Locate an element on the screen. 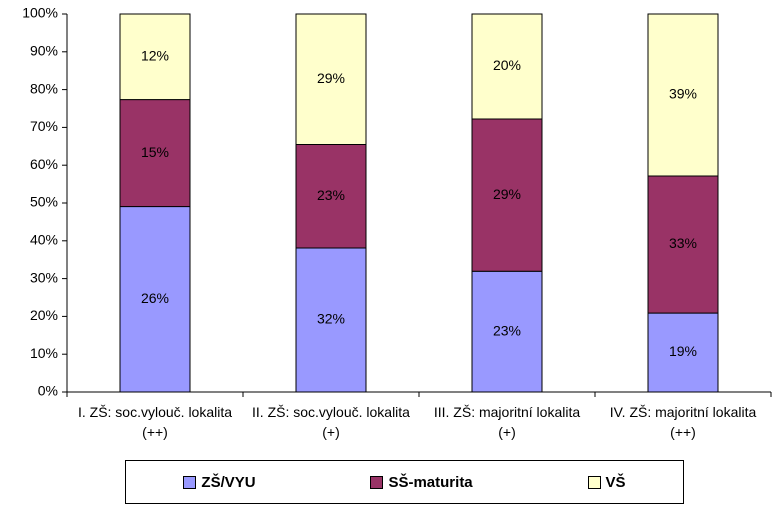 This screenshot has height=521, width=772. data-label: 39% is located at coordinates (683, 94).